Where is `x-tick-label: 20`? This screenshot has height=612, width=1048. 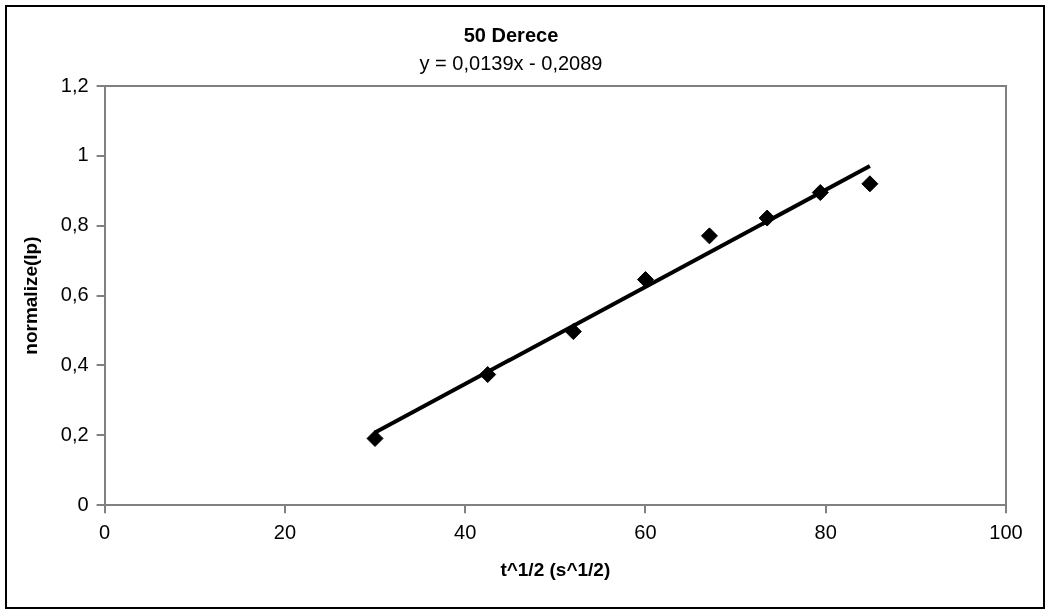
x-tick-label: 20 is located at coordinates (285, 531).